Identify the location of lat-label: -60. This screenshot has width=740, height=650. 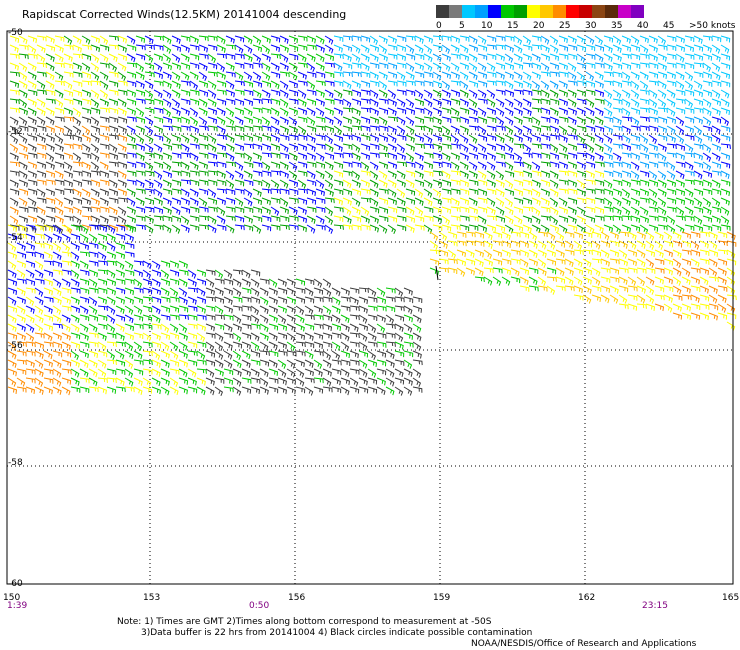
(15, 584).